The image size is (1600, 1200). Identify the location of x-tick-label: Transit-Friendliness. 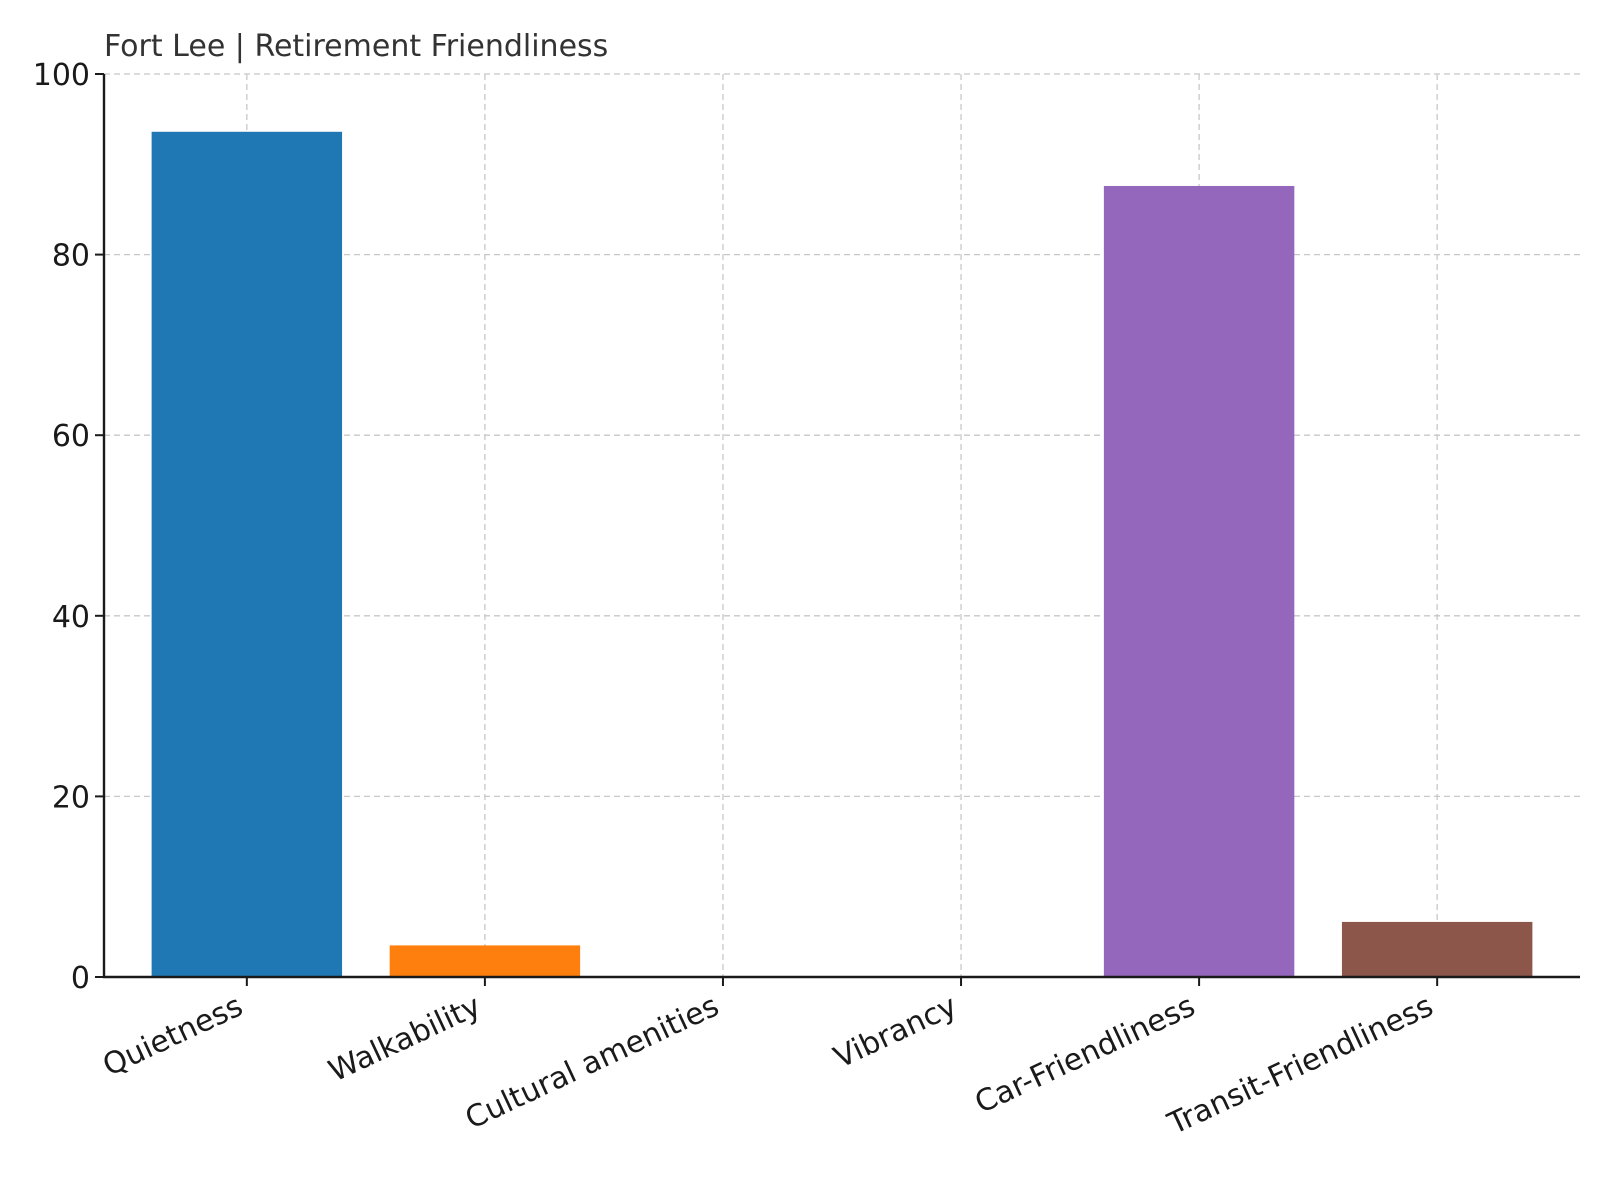
(1300, 1066).